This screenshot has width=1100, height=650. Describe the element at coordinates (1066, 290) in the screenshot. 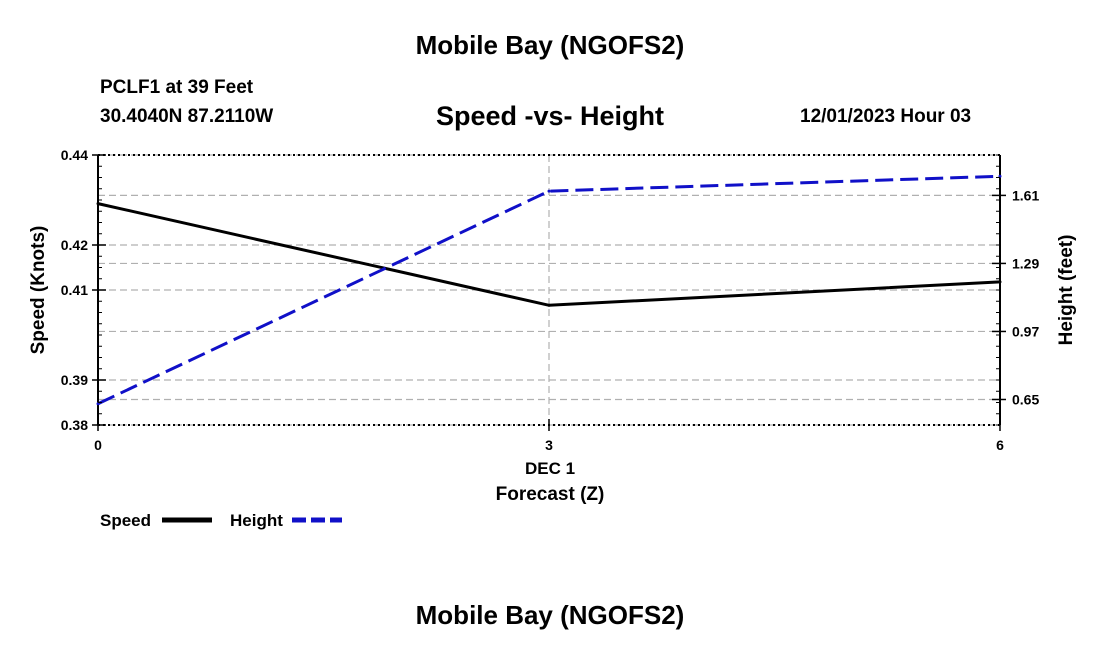

I see `y-axis-right-label: Height (feet)` at that location.